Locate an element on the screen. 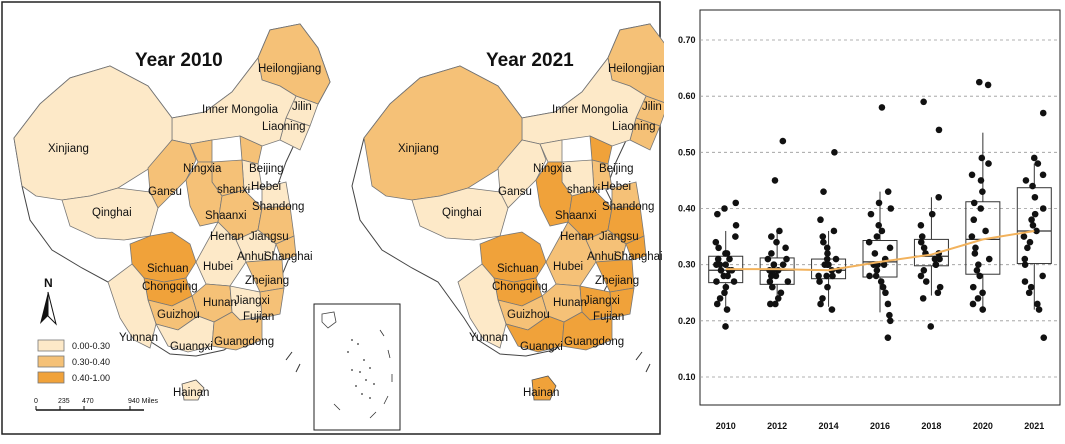  label-jiangsu: Jiangsu is located at coordinates (619, 237).